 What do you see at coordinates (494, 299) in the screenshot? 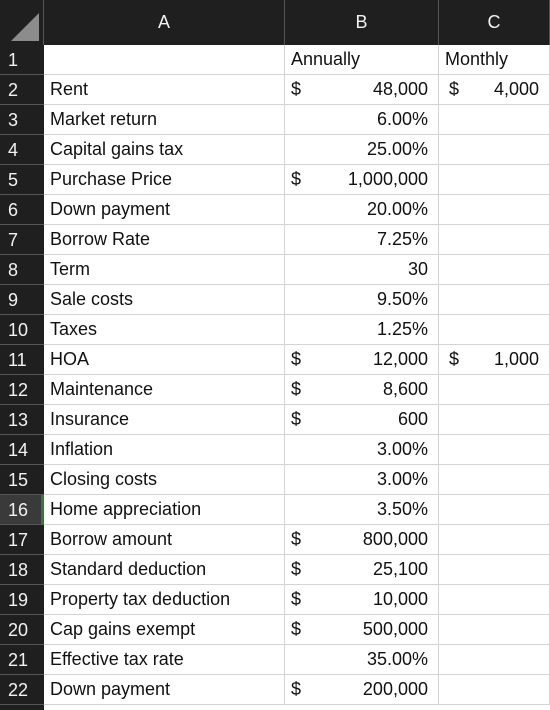
I see `cell-c9` at bounding box center [494, 299].